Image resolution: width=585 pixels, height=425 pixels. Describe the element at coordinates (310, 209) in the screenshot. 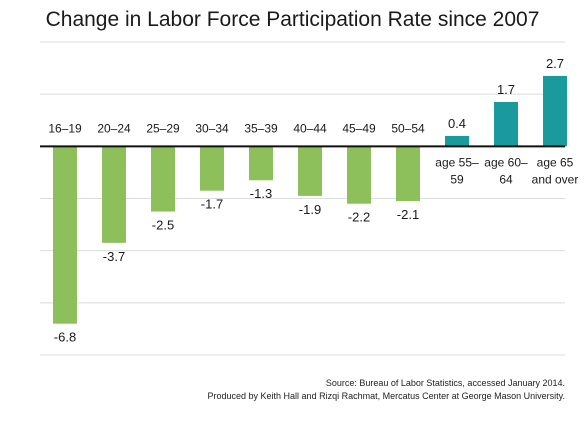

I see `value-label: -1.9` at that location.